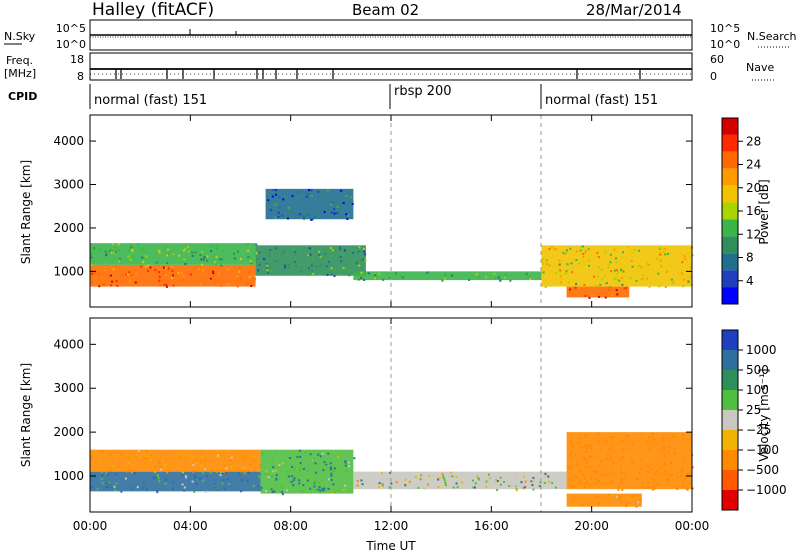 The height and width of the screenshot is (554, 800). Describe the element at coordinates (391, 66) in the screenshot. I see `freq-panel` at that location.